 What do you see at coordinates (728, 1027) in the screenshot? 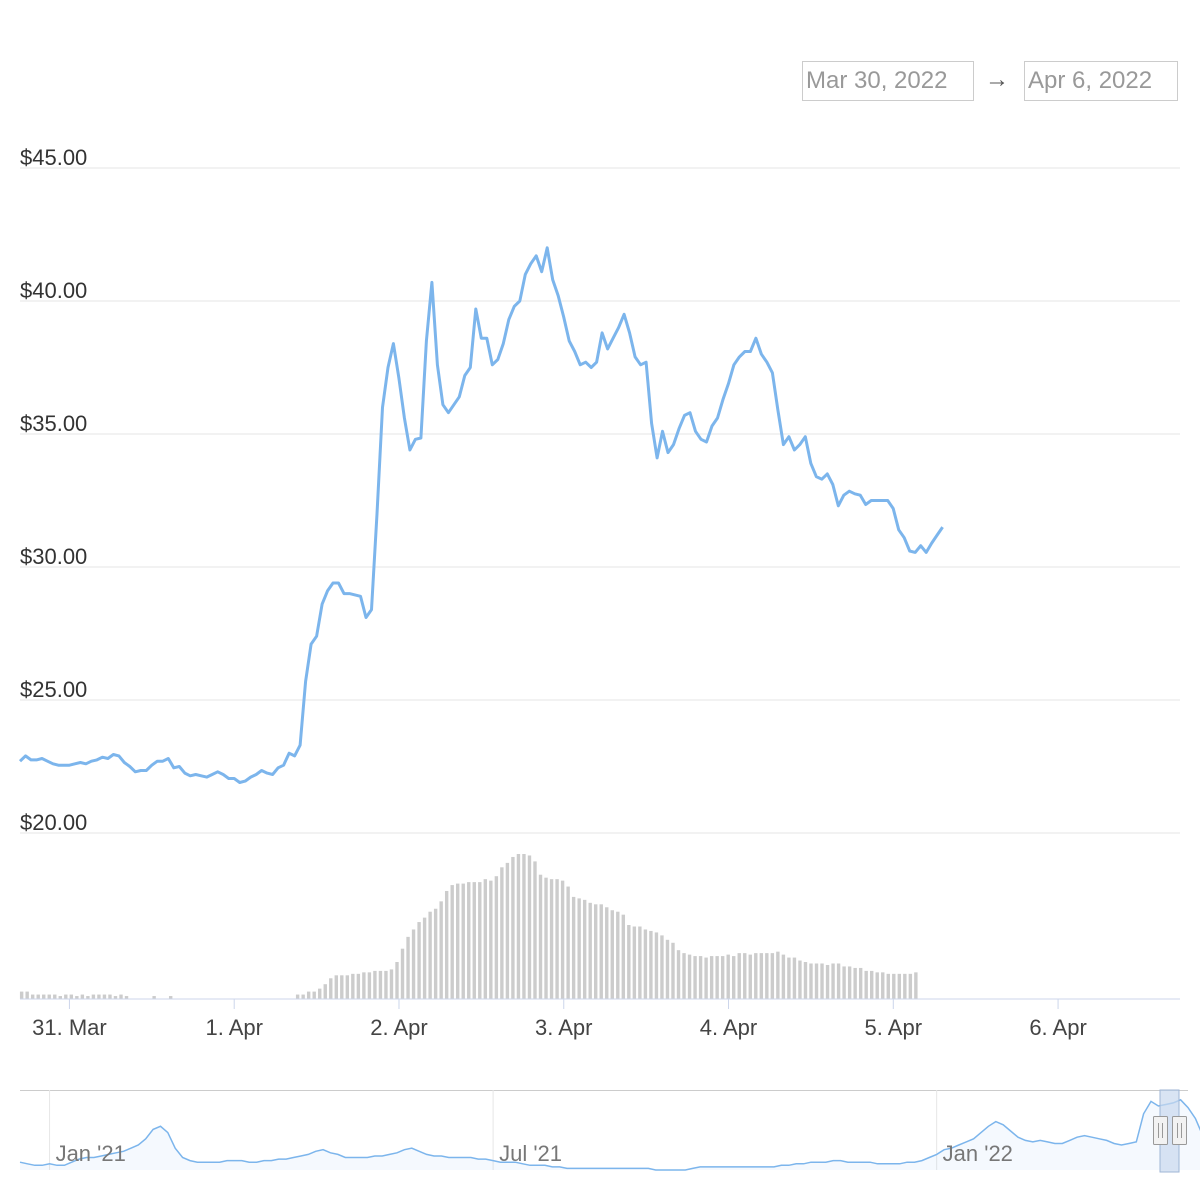
I see `x-tick-label: 4. Apr` at bounding box center [728, 1027].